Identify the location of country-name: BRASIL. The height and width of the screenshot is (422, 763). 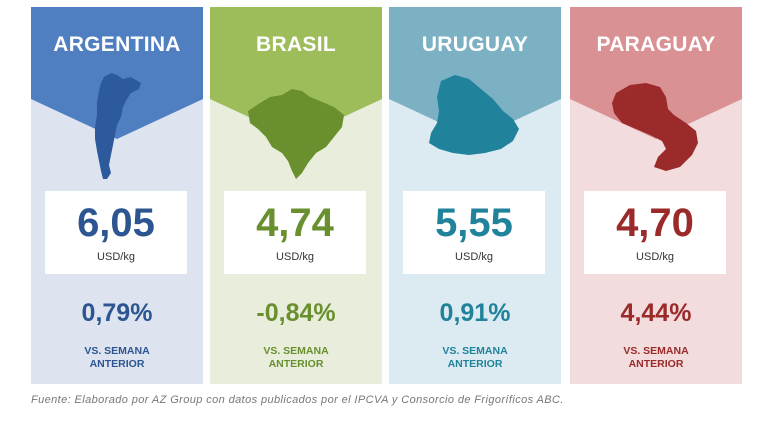
(296, 44).